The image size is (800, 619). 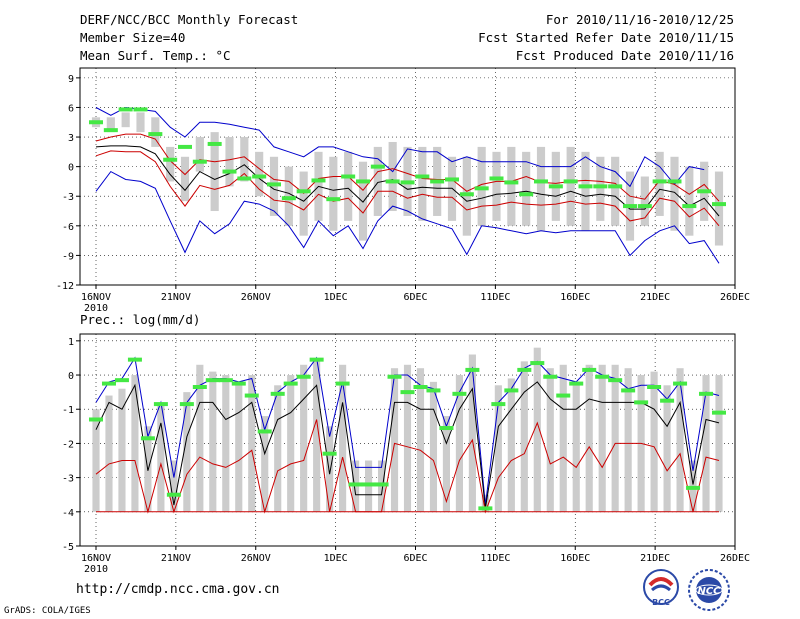 I want to click on temp-x-tick-label: 16DEC, so click(x=575, y=297).